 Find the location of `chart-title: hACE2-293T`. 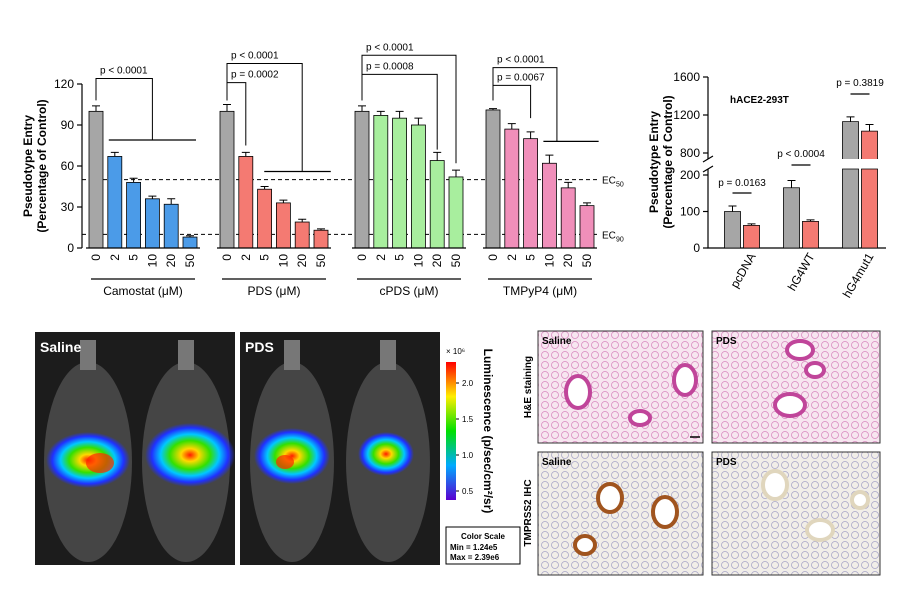

chart-title: hACE2-293T is located at coordinates (759, 100).